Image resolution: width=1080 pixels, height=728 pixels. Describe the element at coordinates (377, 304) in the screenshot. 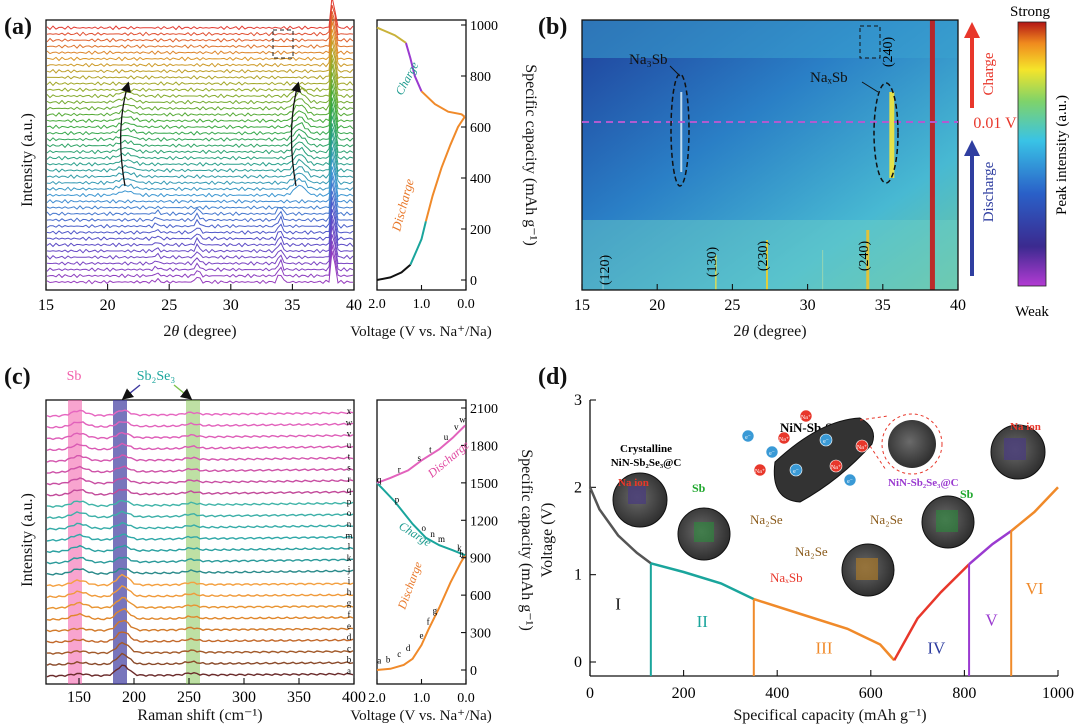

I see `side-xtick-label: 2.0` at that location.